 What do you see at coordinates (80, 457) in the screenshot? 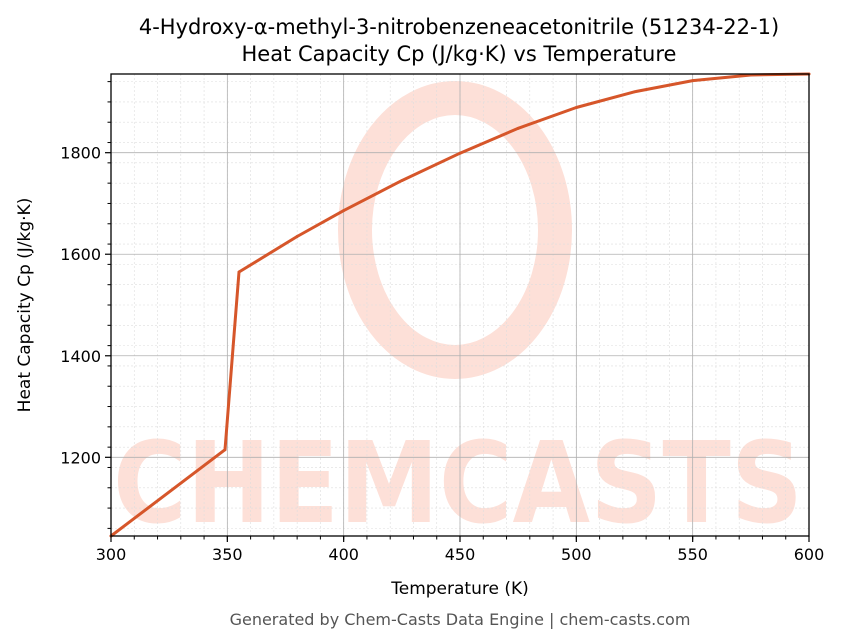
I see `y-tick-label: 1200` at bounding box center [80, 457].